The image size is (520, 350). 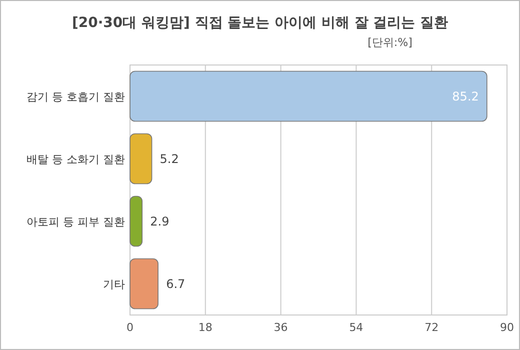 I want to click on x-tick-label: 36, so click(x=281, y=327).